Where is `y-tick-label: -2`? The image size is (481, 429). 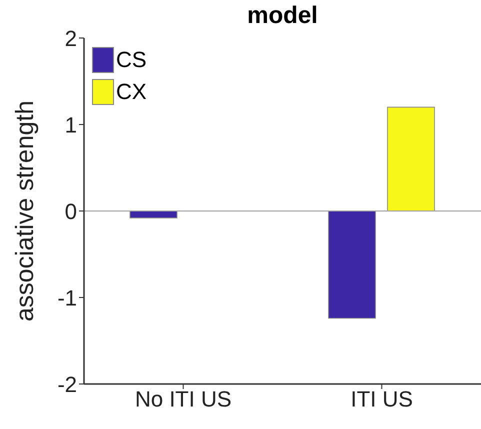
y-tick-label: -2 is located at coordinates (67, 384).